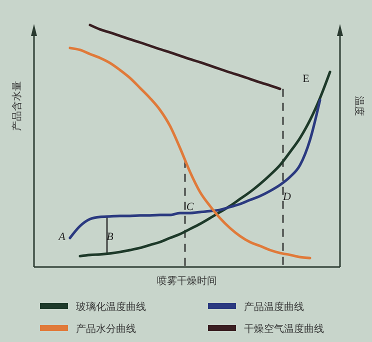 The image size is (372, 342). Describe the element at coordinates (62, 237) in the screenshot. I see `annotation: A` at that location.